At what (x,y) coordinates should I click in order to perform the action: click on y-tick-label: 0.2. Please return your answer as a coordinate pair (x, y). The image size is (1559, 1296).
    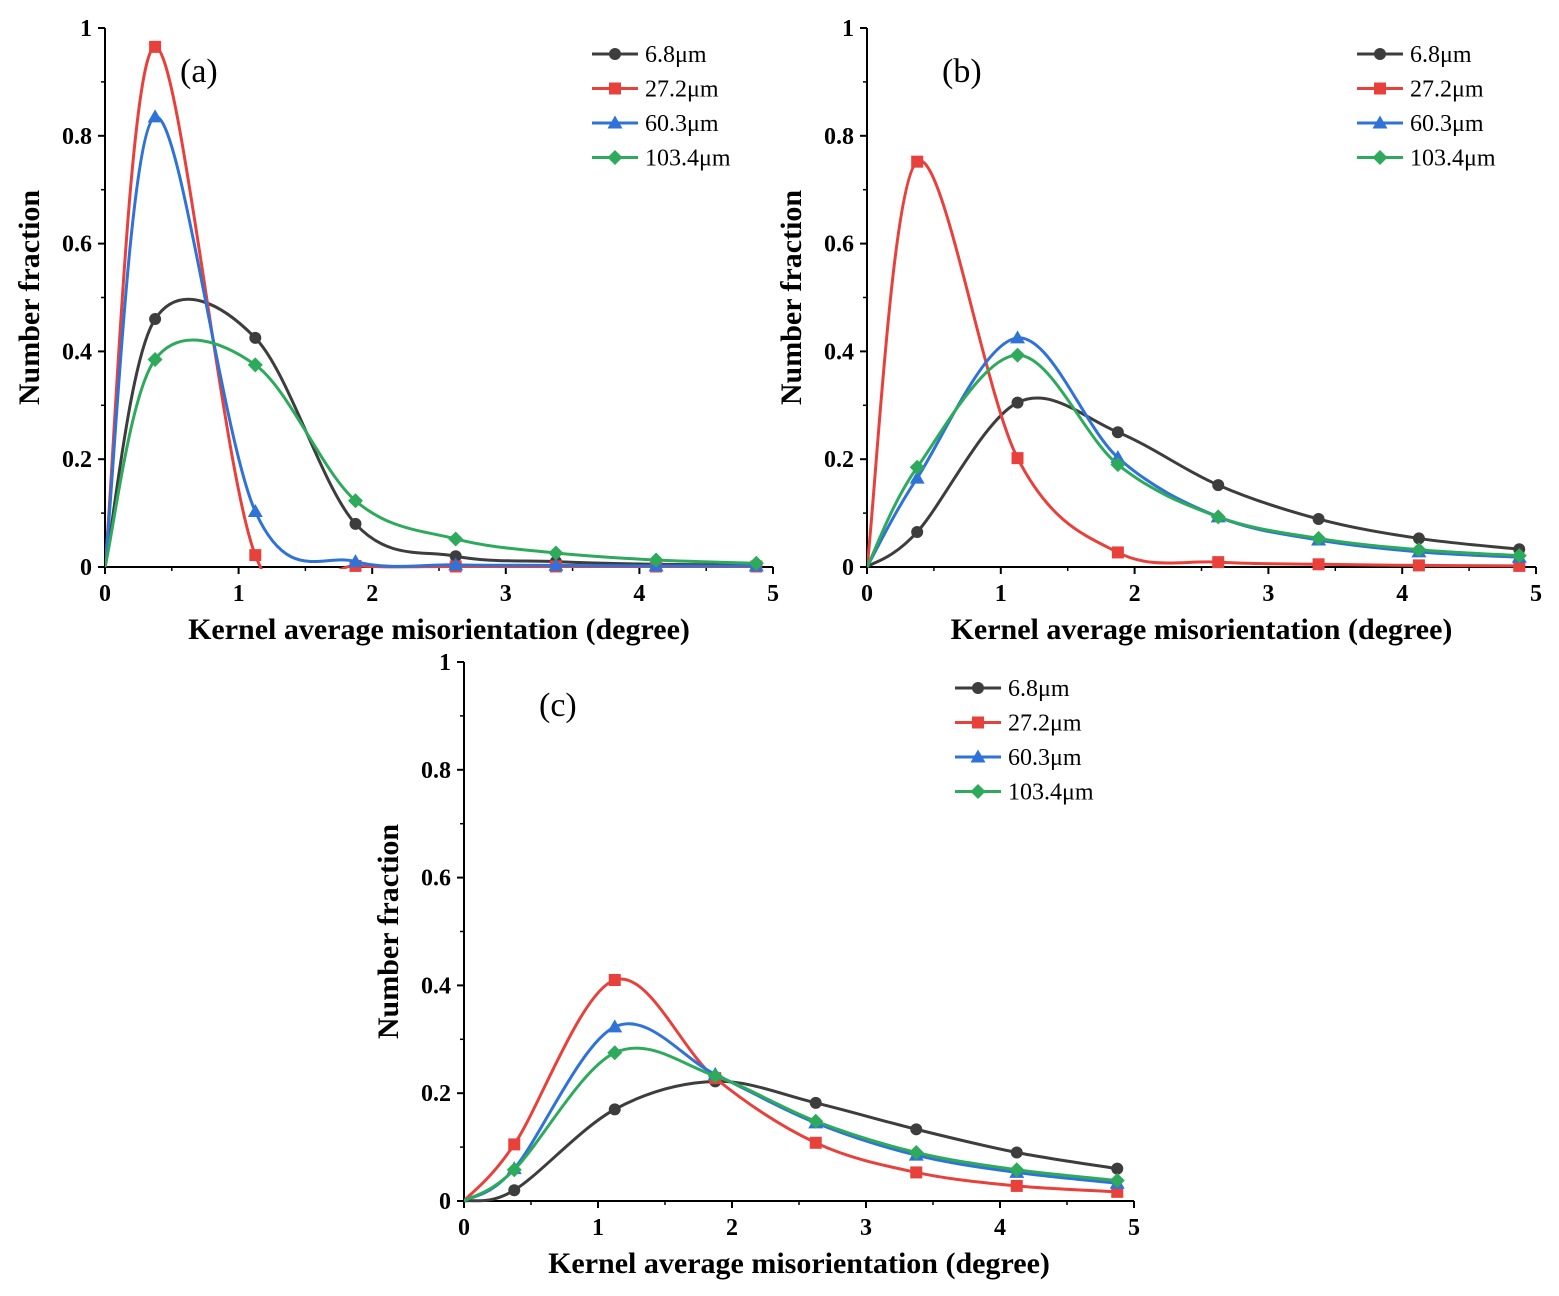
    Looking at the image, I should click on (839, 460).